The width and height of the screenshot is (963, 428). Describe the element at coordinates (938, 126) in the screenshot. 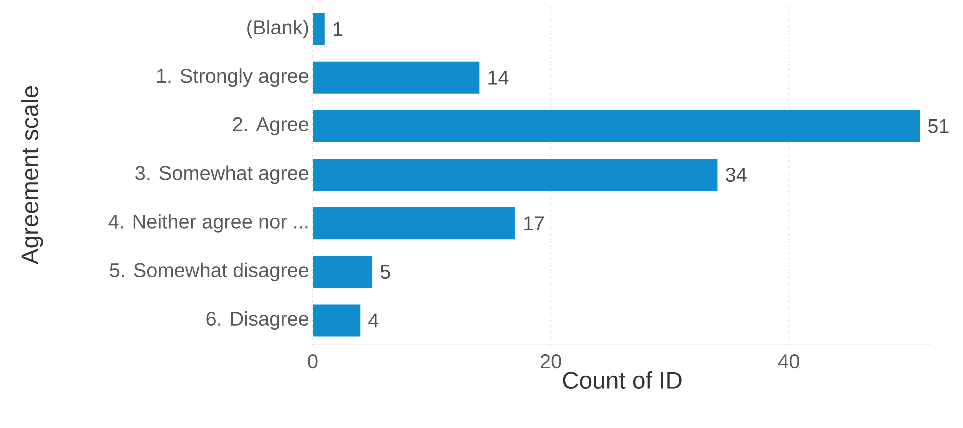

I see `data-label: 51` at that location.